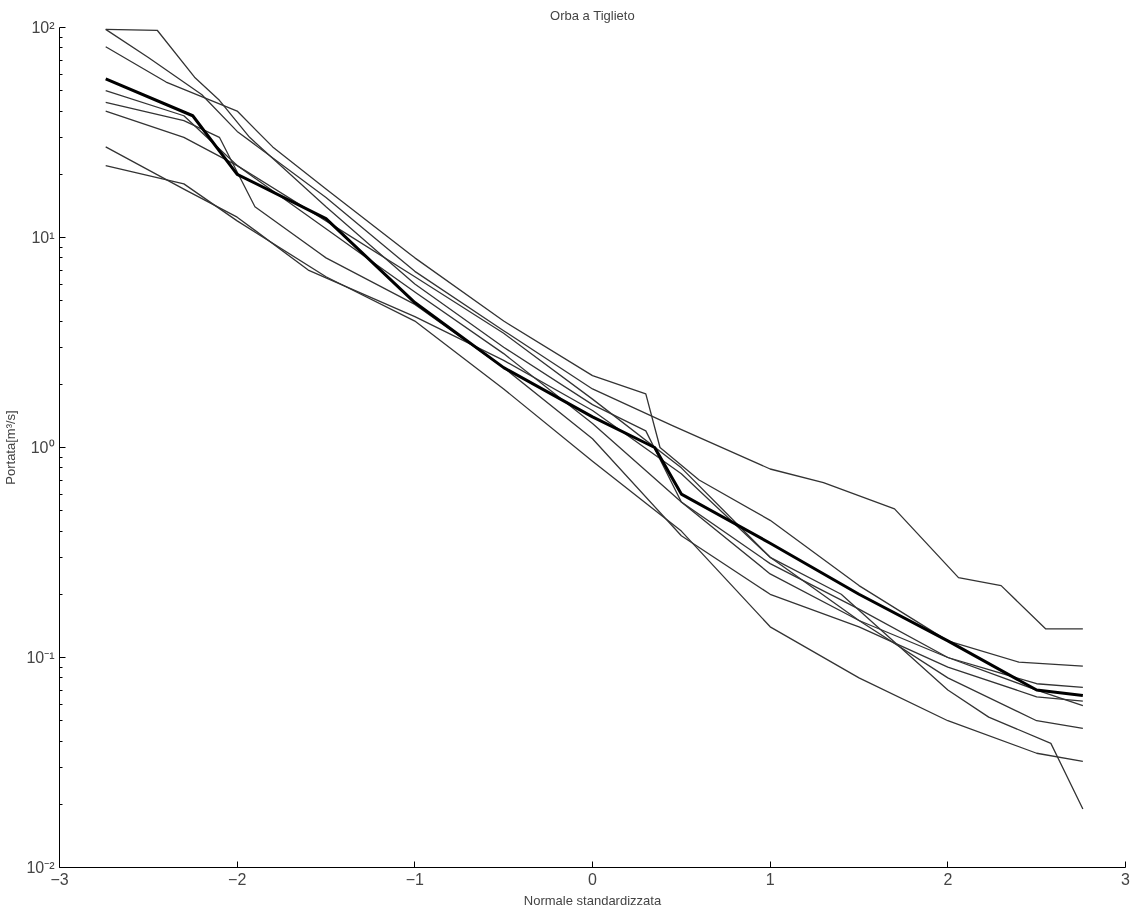 This screenshot has height=919, width=1138. I want to click on y-tick-label: 10⁰, so click(42, 447).